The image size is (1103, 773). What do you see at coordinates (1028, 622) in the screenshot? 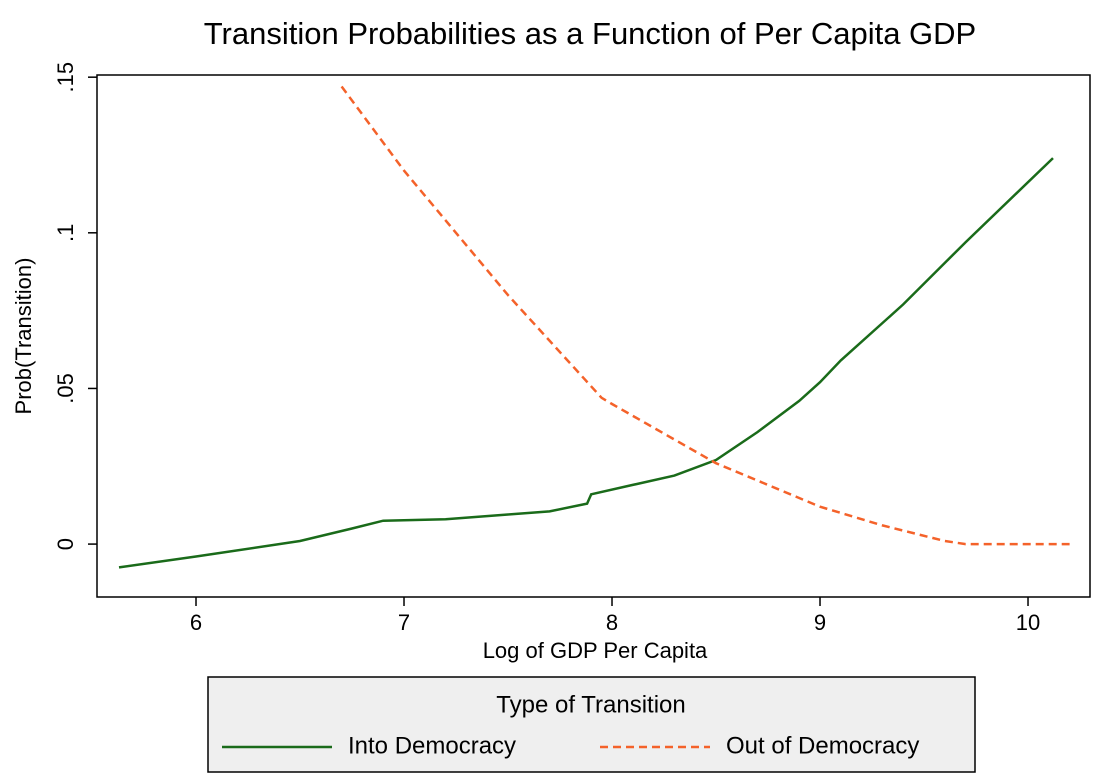
I see `x-tick-label: 10` at bounding box center [1028, 622].